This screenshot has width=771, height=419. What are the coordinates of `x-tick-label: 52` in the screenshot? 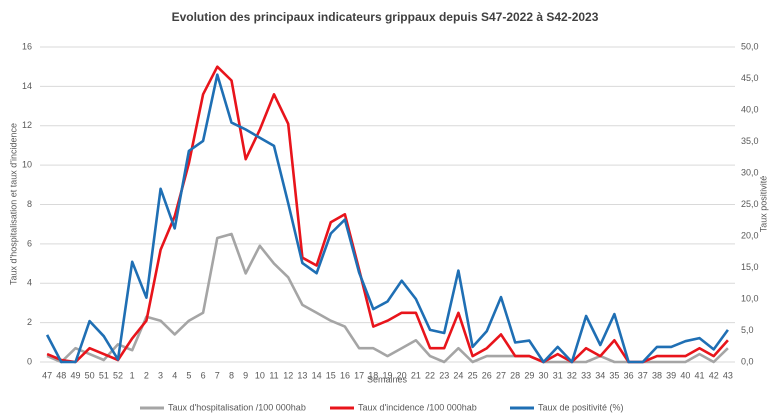 It's located at (118, 375).